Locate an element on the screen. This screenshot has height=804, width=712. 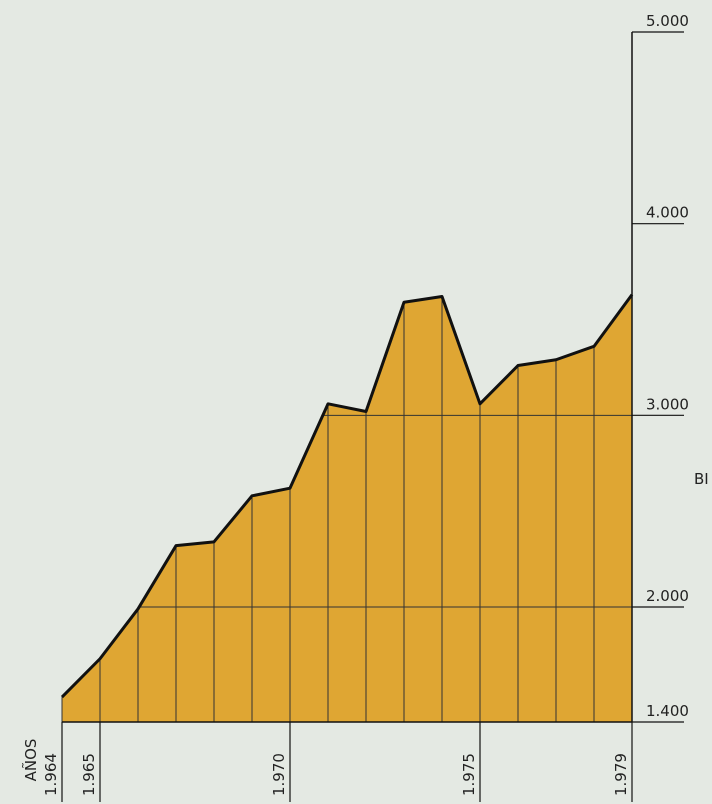
y-tick-label: 1.400 is located at coordinates (667, 711).